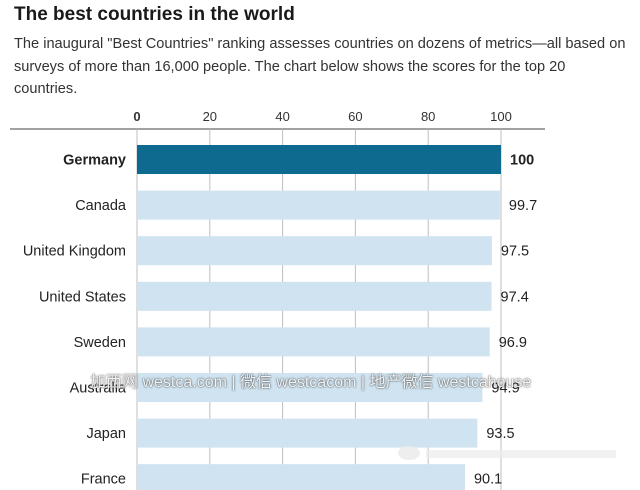 This screenshot has width=640, height=490. Describe the element at coordinates (500, 434) in the screenshot. I see `value-label: 93.5` at that location.